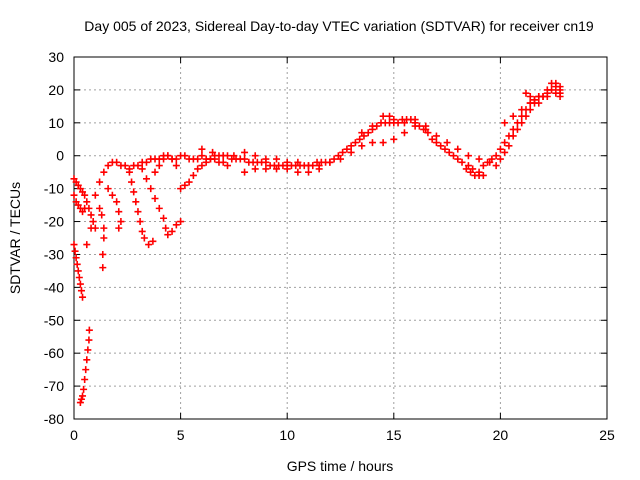 This screenshot has width=640, height=480. Describe the element at coordinates (56, 57) in the screenshot. I see `y-tick-label: 30` at that location.